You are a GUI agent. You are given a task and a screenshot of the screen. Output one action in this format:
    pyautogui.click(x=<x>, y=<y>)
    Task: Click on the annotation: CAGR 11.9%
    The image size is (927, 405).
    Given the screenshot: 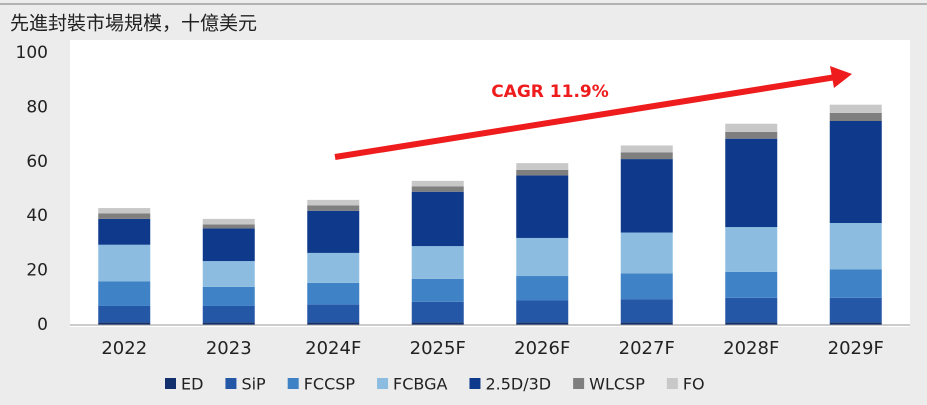 What is the action you would take?
    pyautogui.click(x=550, y=92)
    